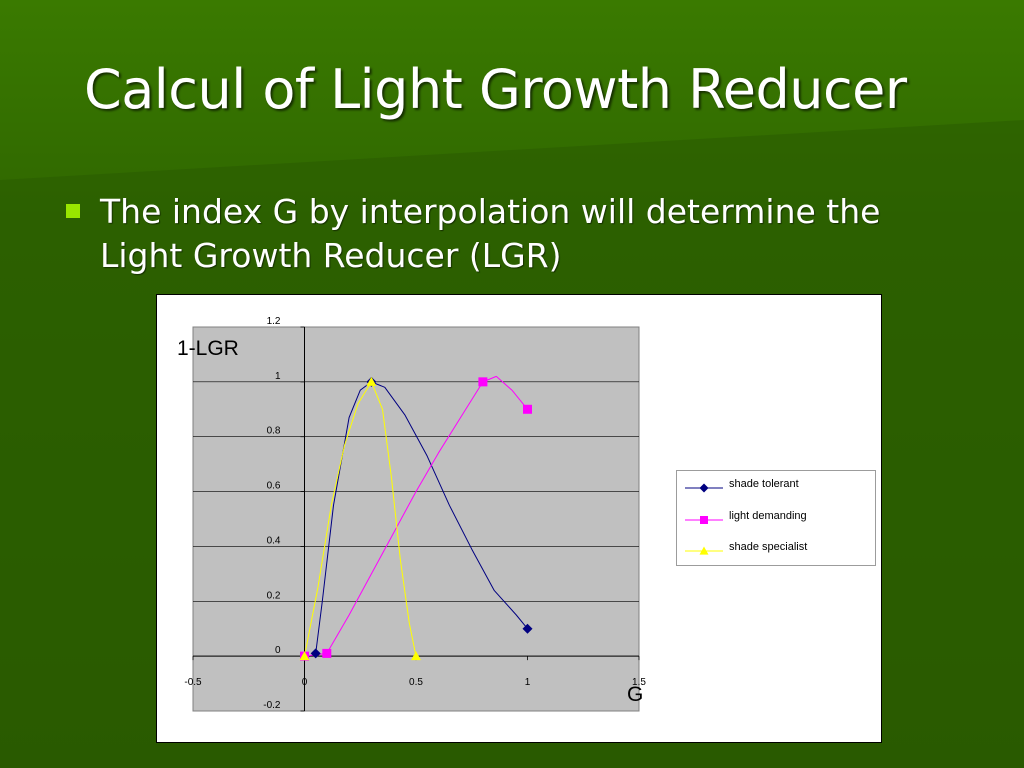 The height and width of the screenshot is (768, 1024). I want to click on legend-item: light demanding, so click(778, 520).